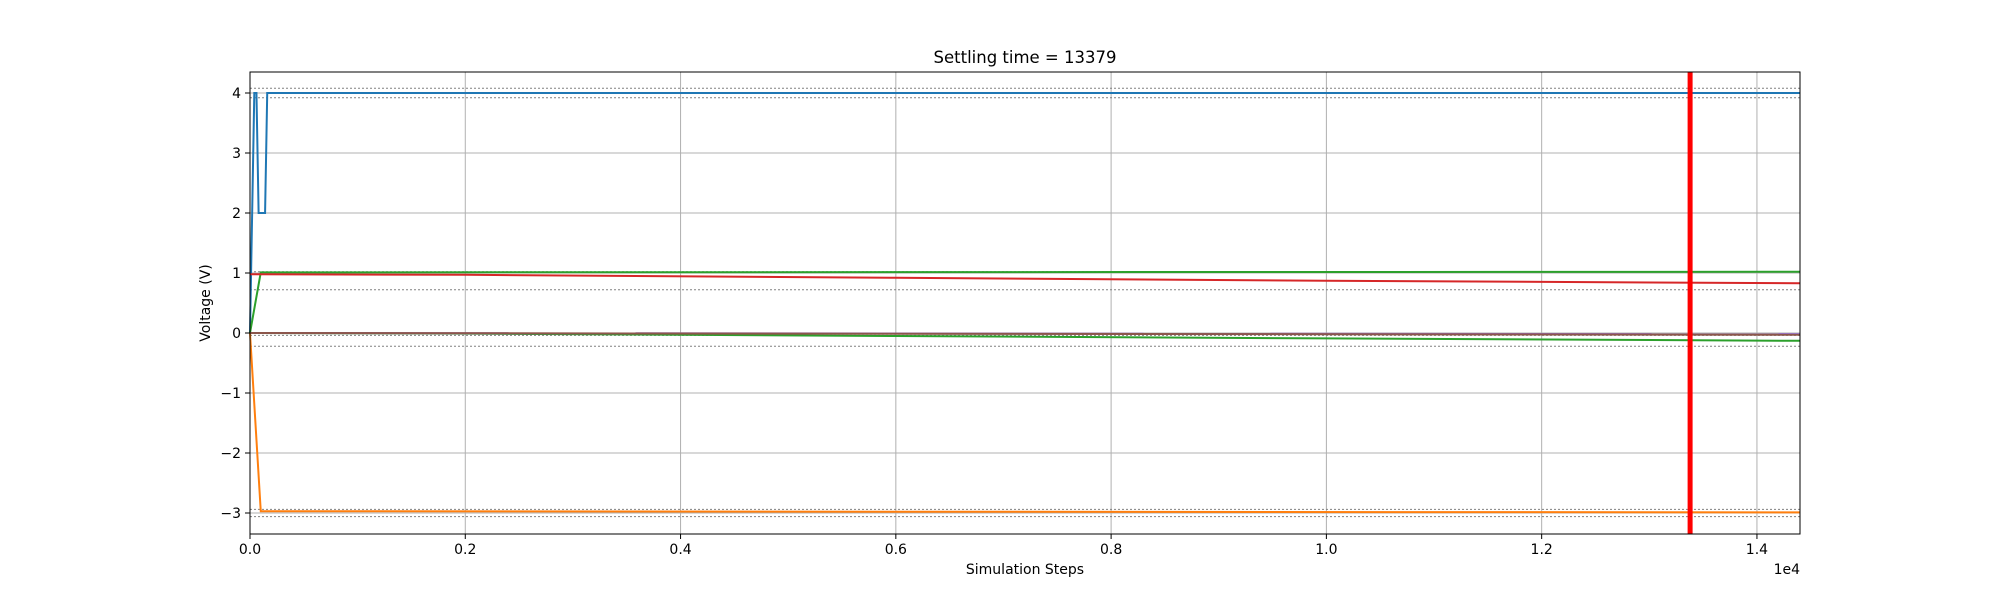  What do you see at coordinates (1025, 570) in the screenshot?
I see `x-axis-label: Simulation Steps` at bounding box center [1025, 570].